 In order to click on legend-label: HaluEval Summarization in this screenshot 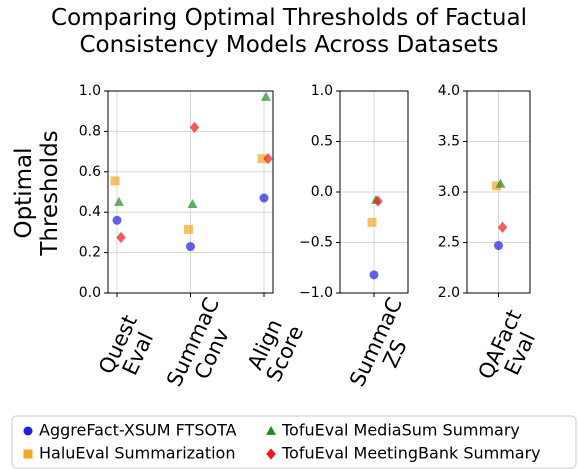, I will do `click(137, 453)`.